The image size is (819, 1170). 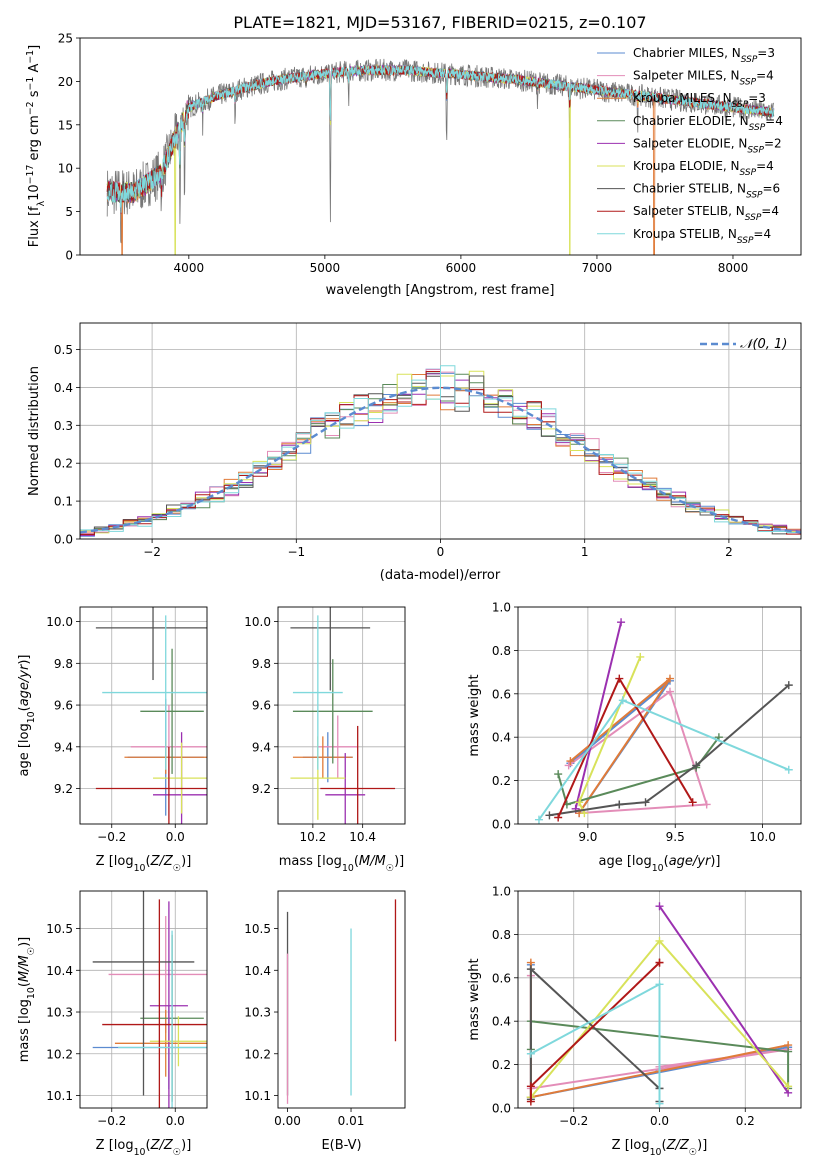 What do you see at coordinates (597, 268) in the screenshot?
I see `x-tick-label: 7000` at bounding box center [597, 268].